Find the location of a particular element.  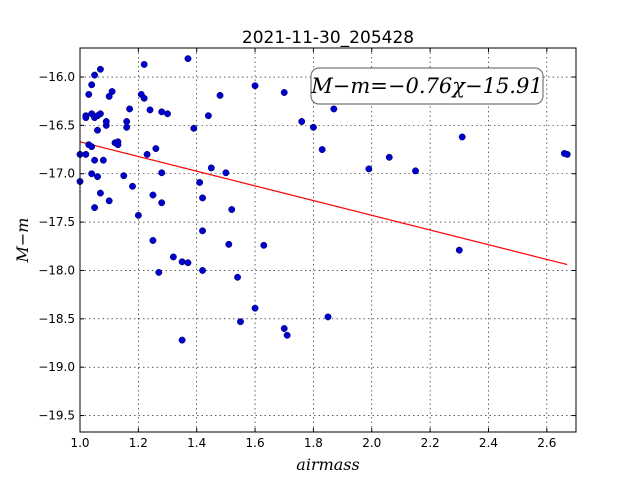

y-tick-label: −16.0 is located at coordinates (56, 77).